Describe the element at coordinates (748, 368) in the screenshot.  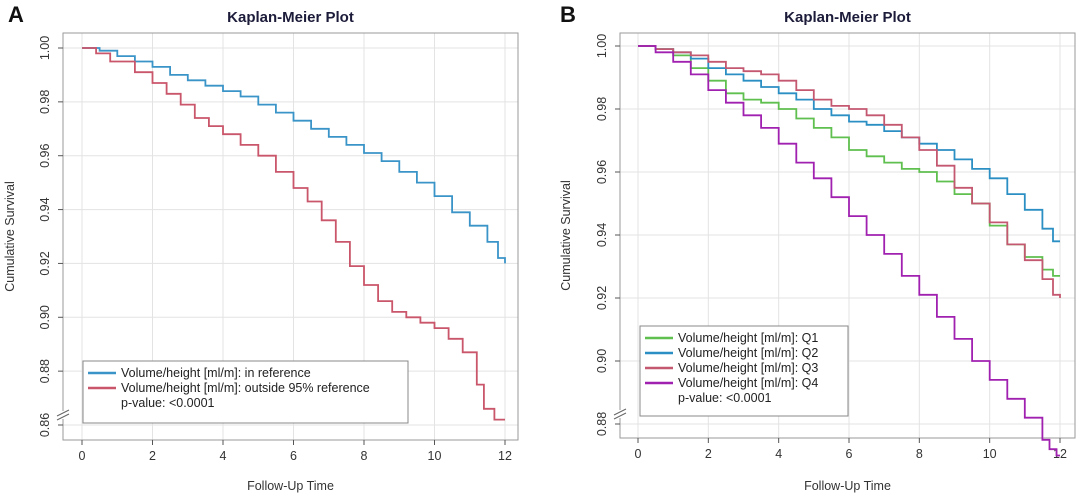
I see `legend-entry: Volume/height [ml/m]: Q3` at that location.